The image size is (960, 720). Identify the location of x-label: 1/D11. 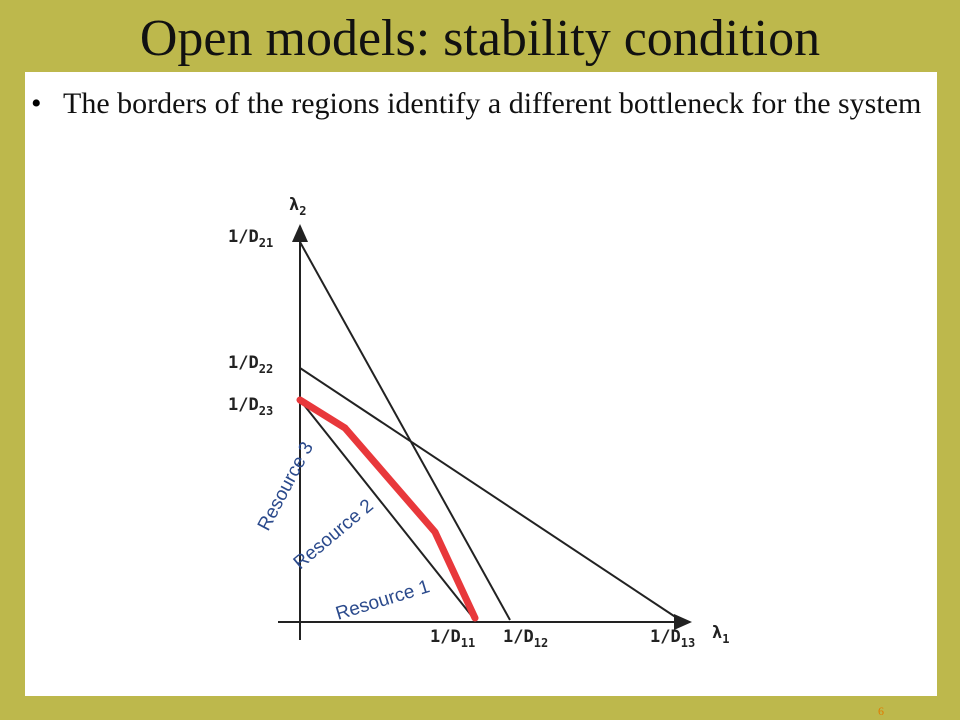
(452, 638).